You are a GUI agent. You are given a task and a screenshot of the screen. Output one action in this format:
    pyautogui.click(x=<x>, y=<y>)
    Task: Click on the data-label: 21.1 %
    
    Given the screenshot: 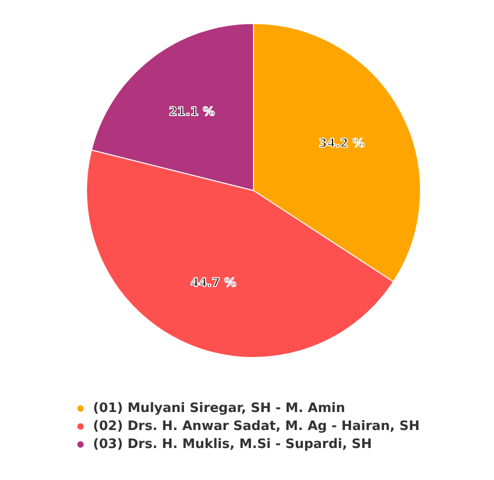 What is the action you would take?
    pyautogui.click(x=191, y=111)
    